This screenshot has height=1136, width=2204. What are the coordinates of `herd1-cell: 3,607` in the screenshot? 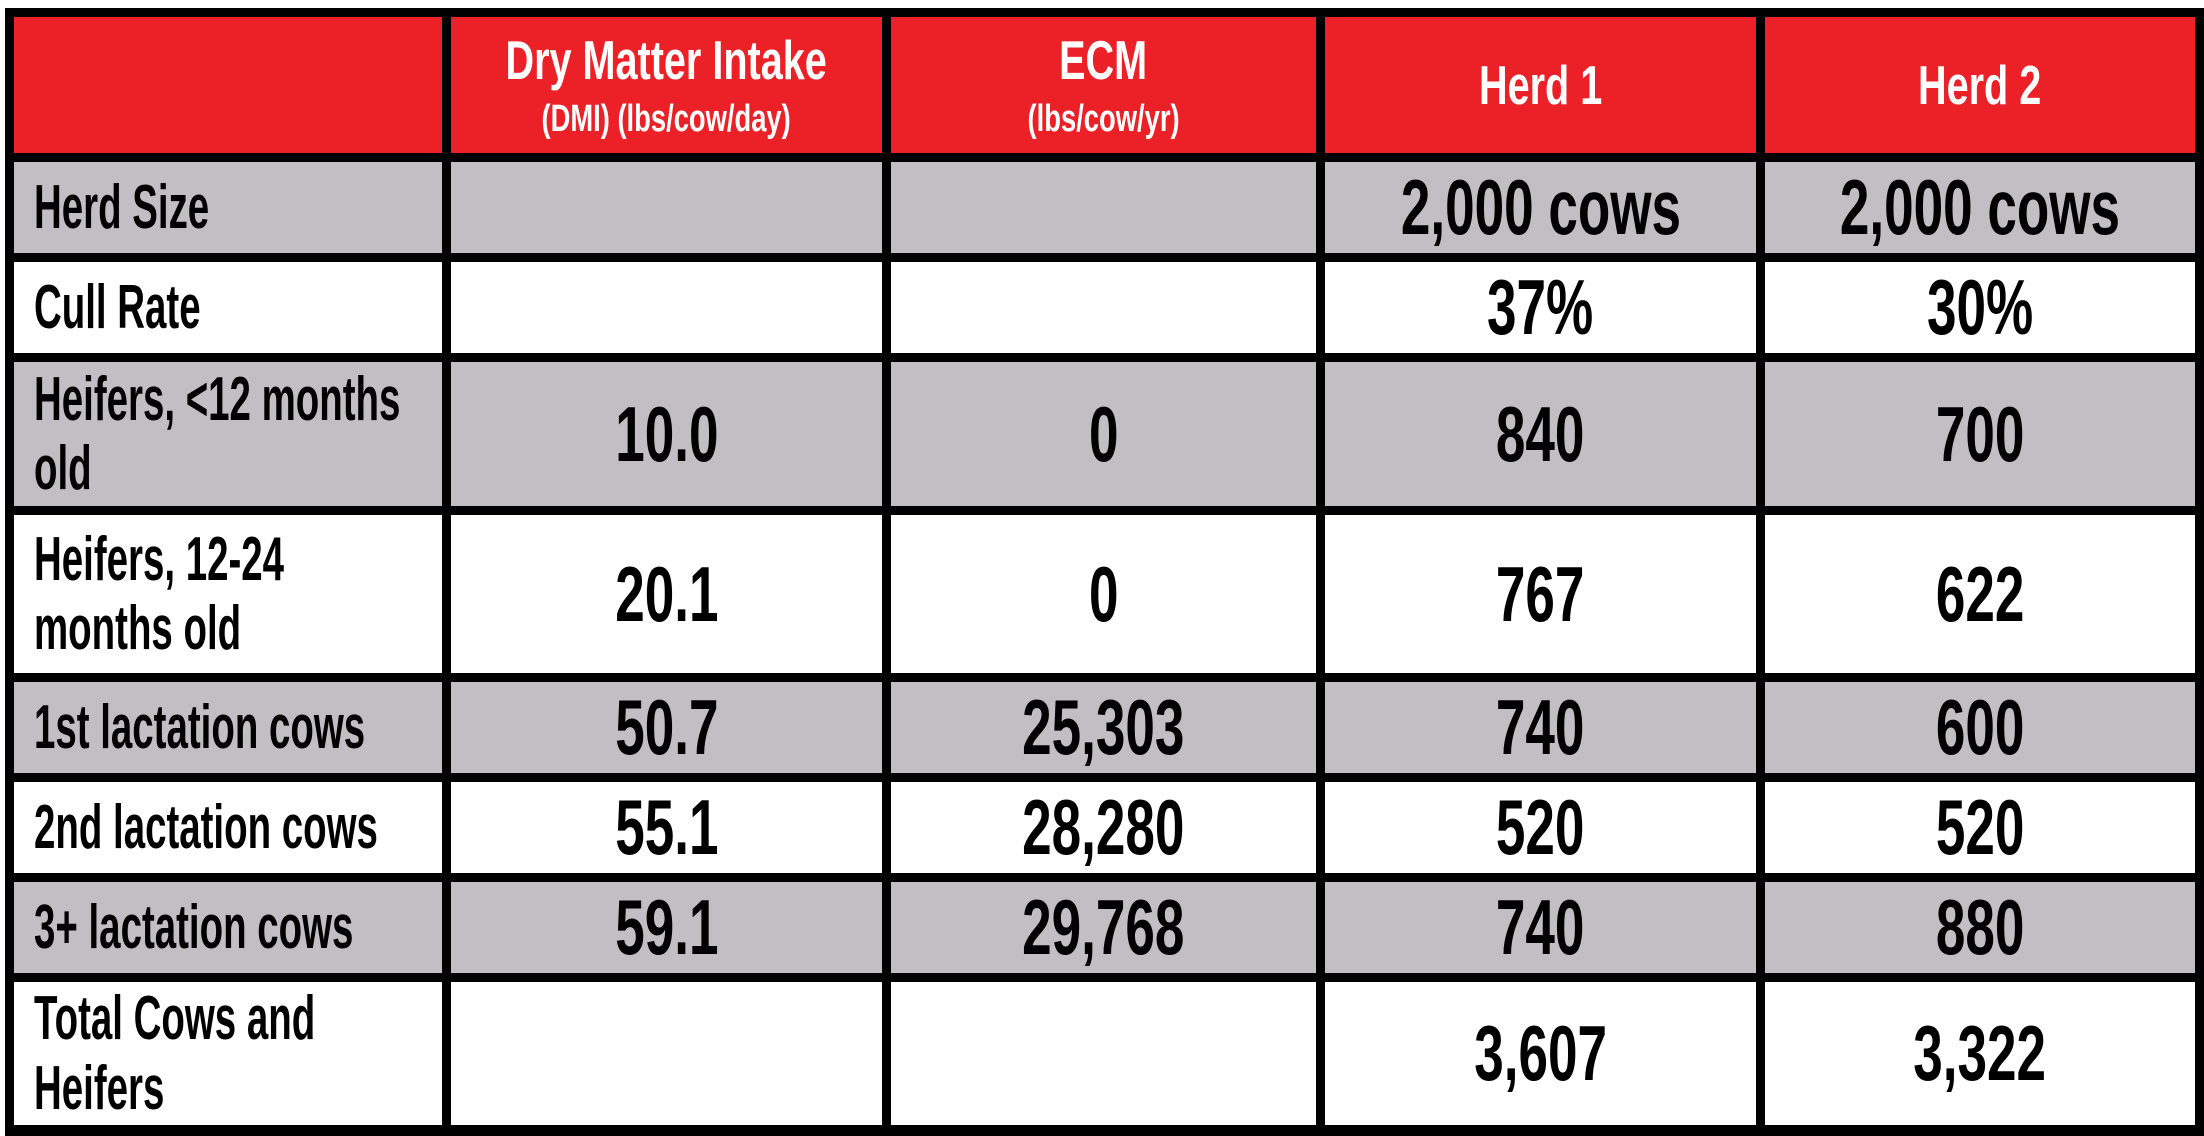 It's located at (1540, 1054).